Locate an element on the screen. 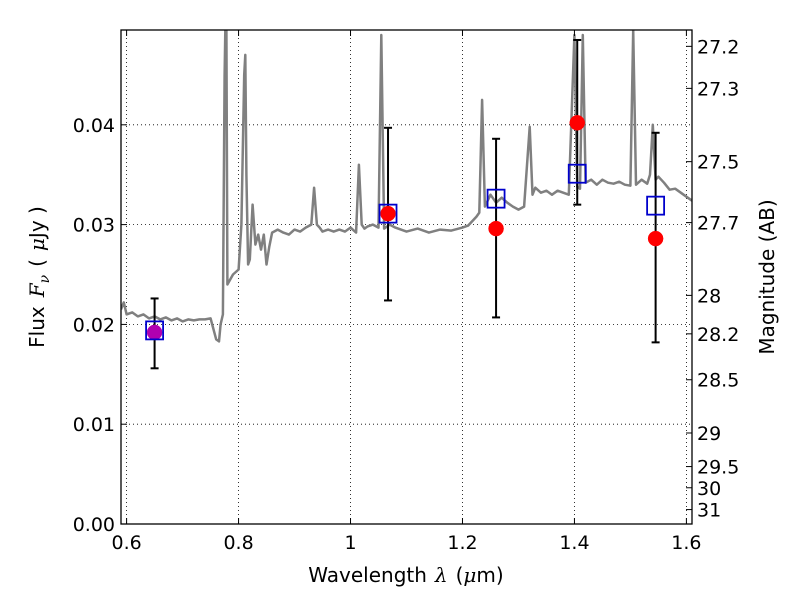 Image resolution: width=800 pixels, height=600 pixels. y2-tick-label: 28 is located at coordinates (709, 296).